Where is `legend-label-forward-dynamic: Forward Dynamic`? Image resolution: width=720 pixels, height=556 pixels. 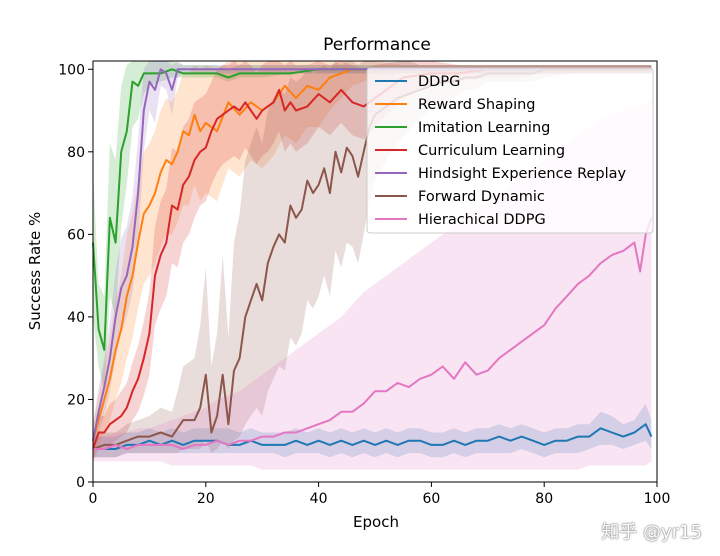 legend-label-forward-dynamic: Forward Dynamic is located at coordinates (481, 197).